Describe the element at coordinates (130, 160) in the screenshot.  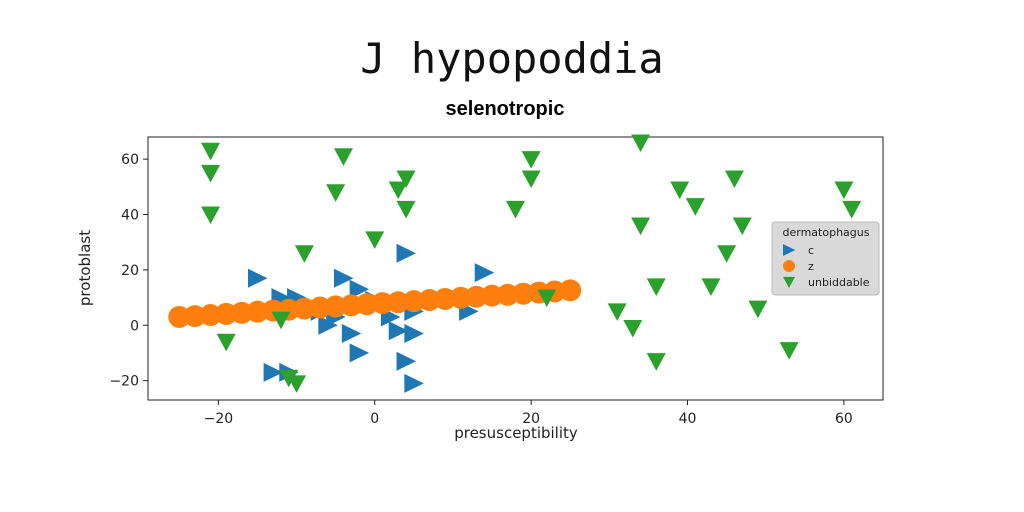
I see `y-tick-label: 60` at that location.